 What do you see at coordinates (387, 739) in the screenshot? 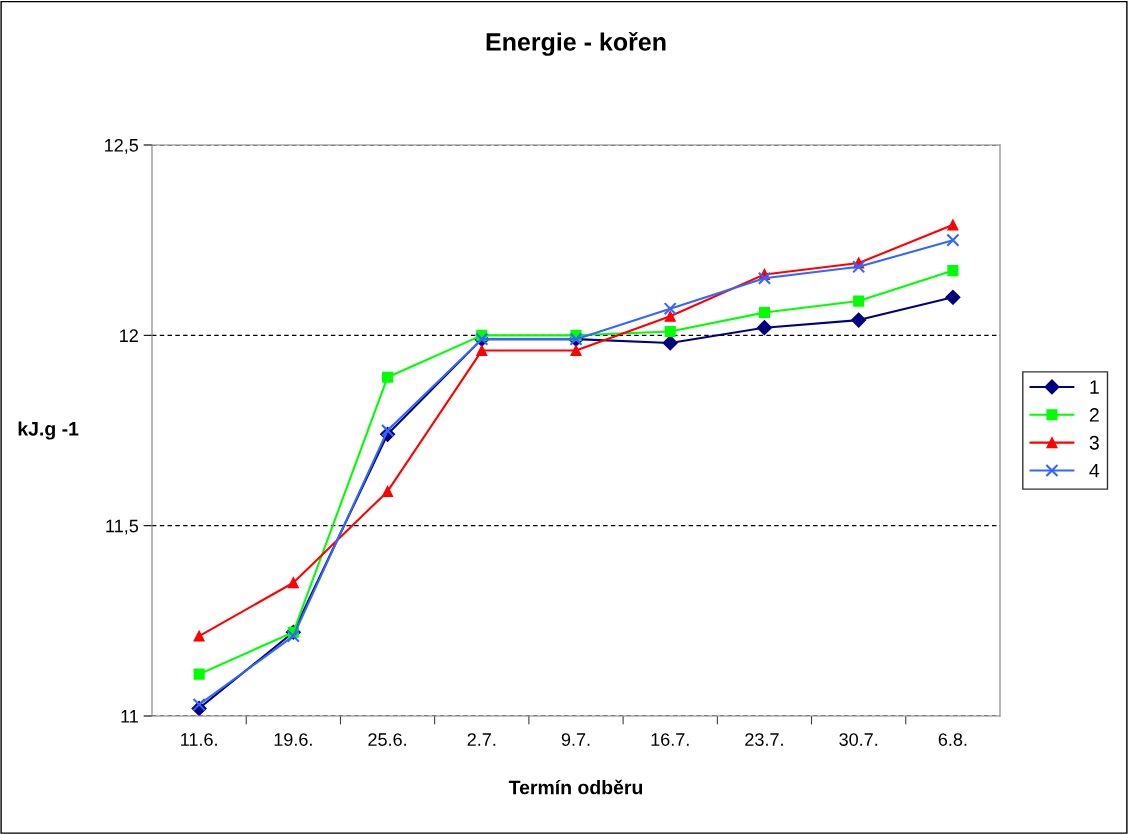
I see `x-tick-label: 25.6.` at bounding box center [387, 739].